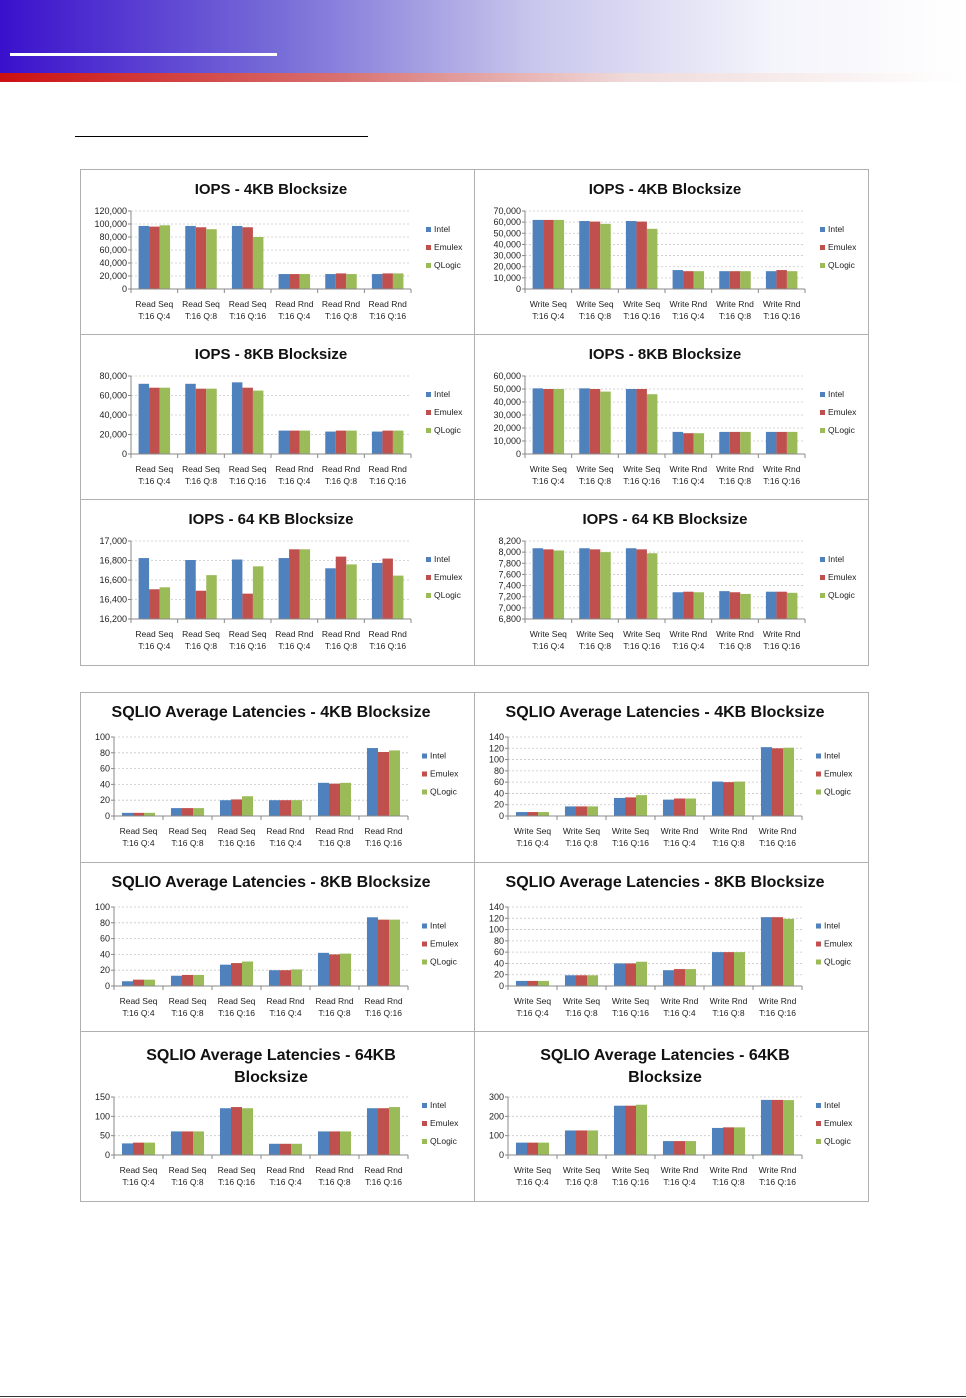 Image resolution: width=966 pixels, height=1398 pixels. Describe the element at coordinates (271, 189) in the screenshot. I see `chart-title: IOPS - 4KB Blocksize` at that location.